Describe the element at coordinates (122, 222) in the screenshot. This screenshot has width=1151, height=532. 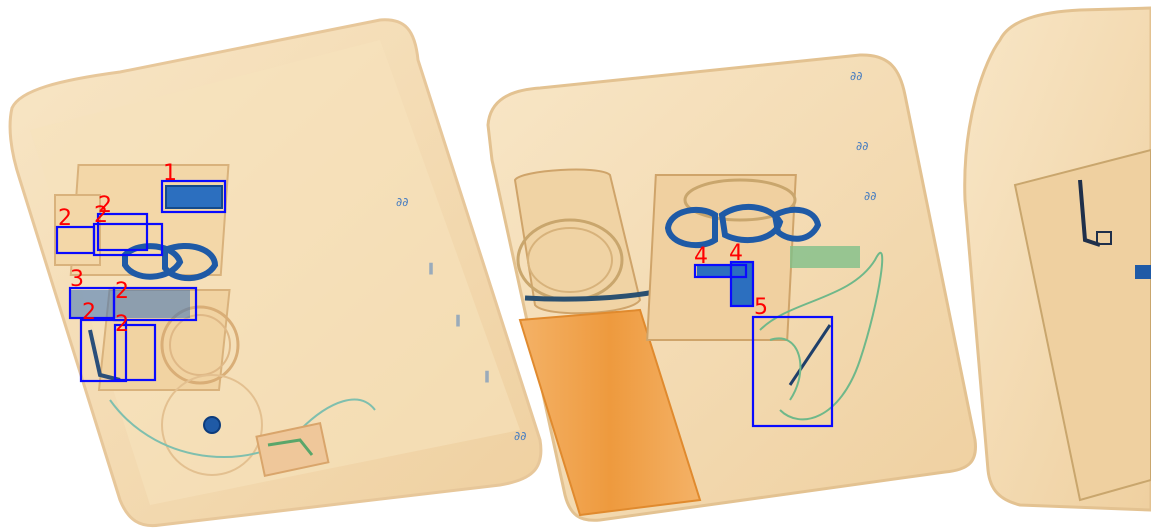
I see `detection-2b: 2` at that location.